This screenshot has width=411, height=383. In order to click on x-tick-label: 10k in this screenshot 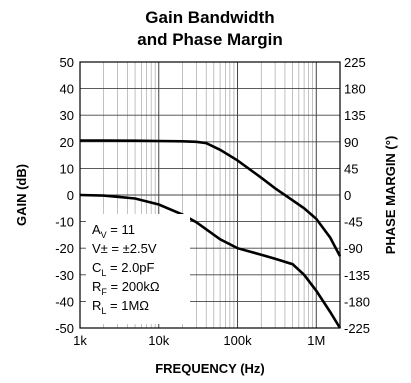, I will do `click(158, 340)`.